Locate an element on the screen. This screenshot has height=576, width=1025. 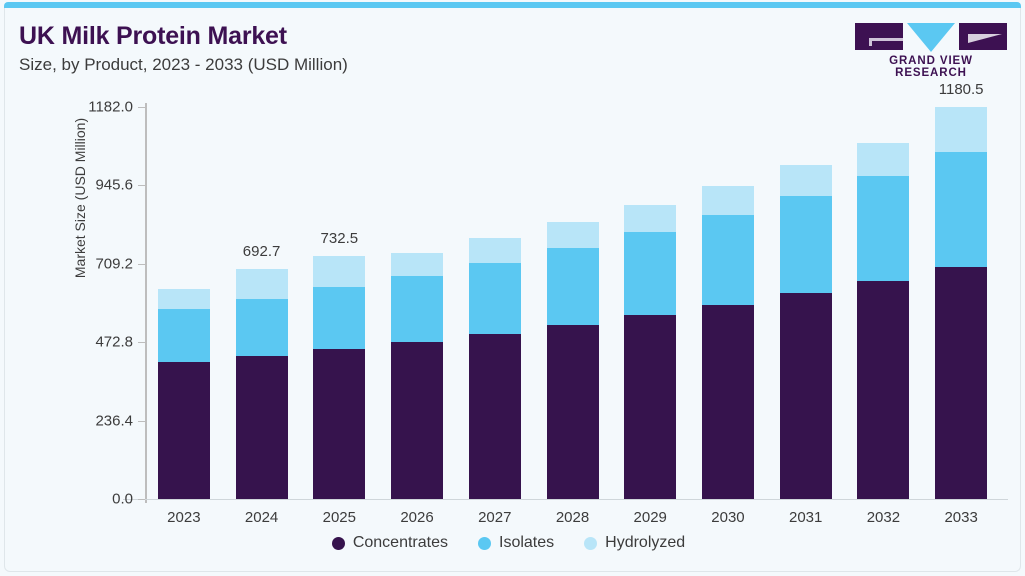
chart-legend: Concentrates Isolates Hydrolyzed is located at coordinates (508, 543).